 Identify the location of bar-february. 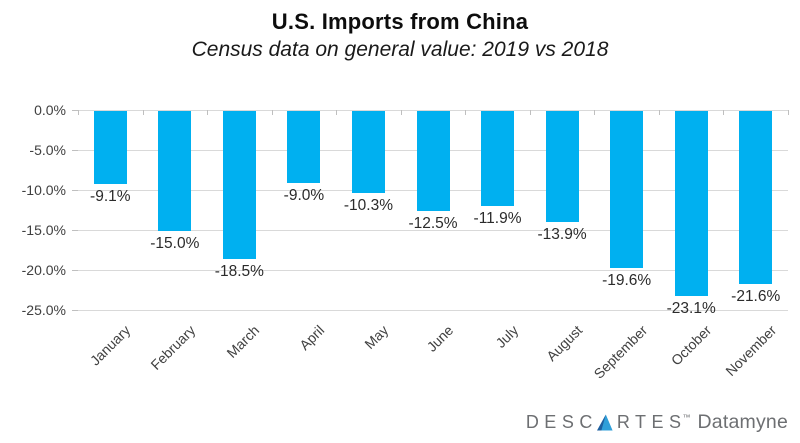
(175, 171).